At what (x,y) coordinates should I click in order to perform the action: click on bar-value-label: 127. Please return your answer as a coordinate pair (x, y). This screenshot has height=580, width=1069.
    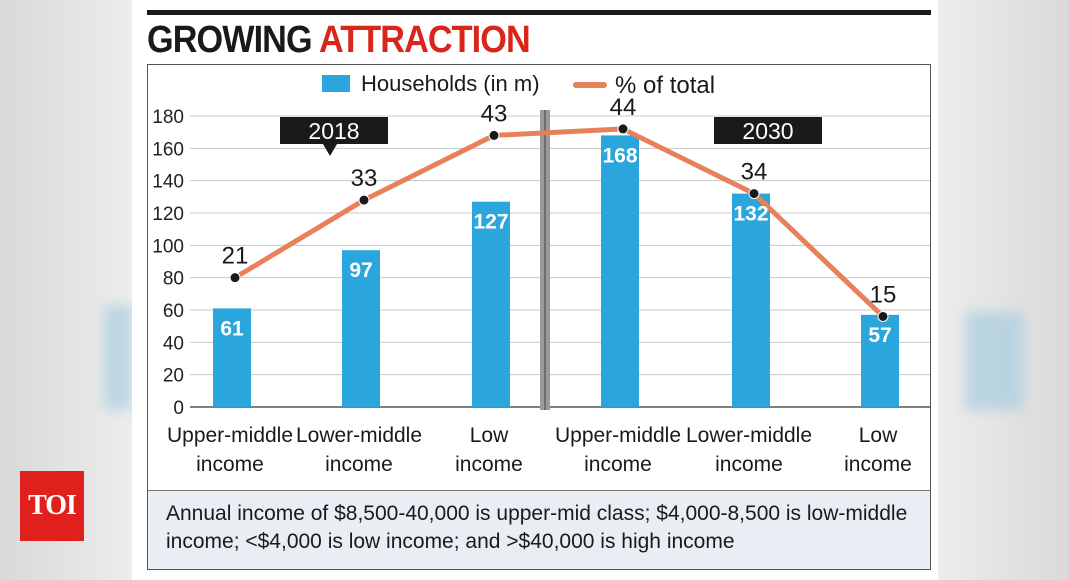
    Looking at the image, I should click on (490, 222).